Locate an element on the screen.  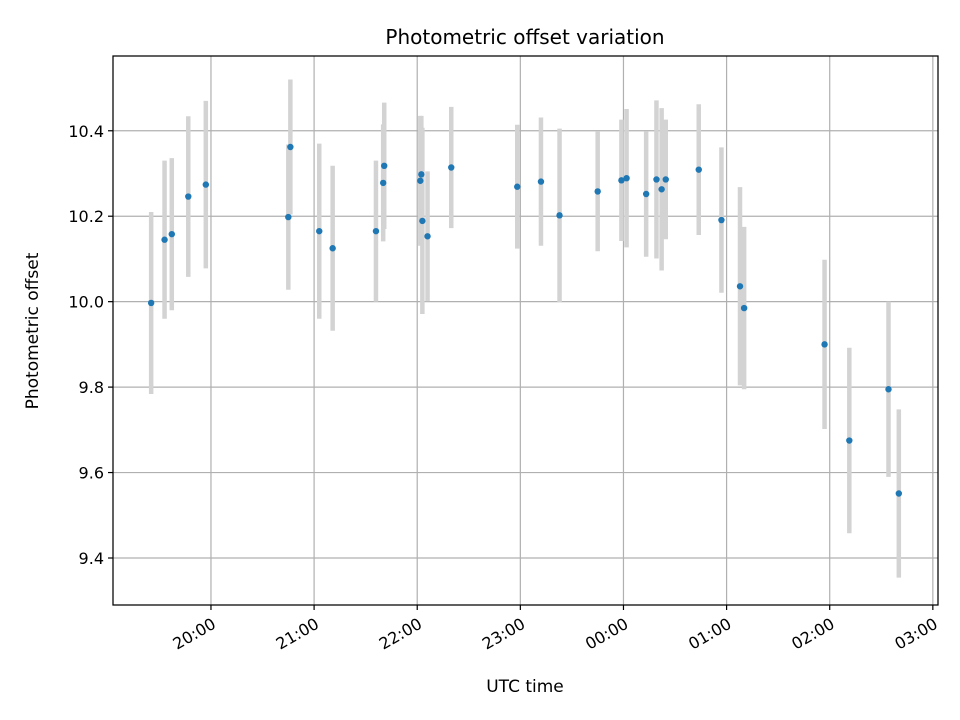
y-tick-label: 9.4 is located at coordinates (91, 558).